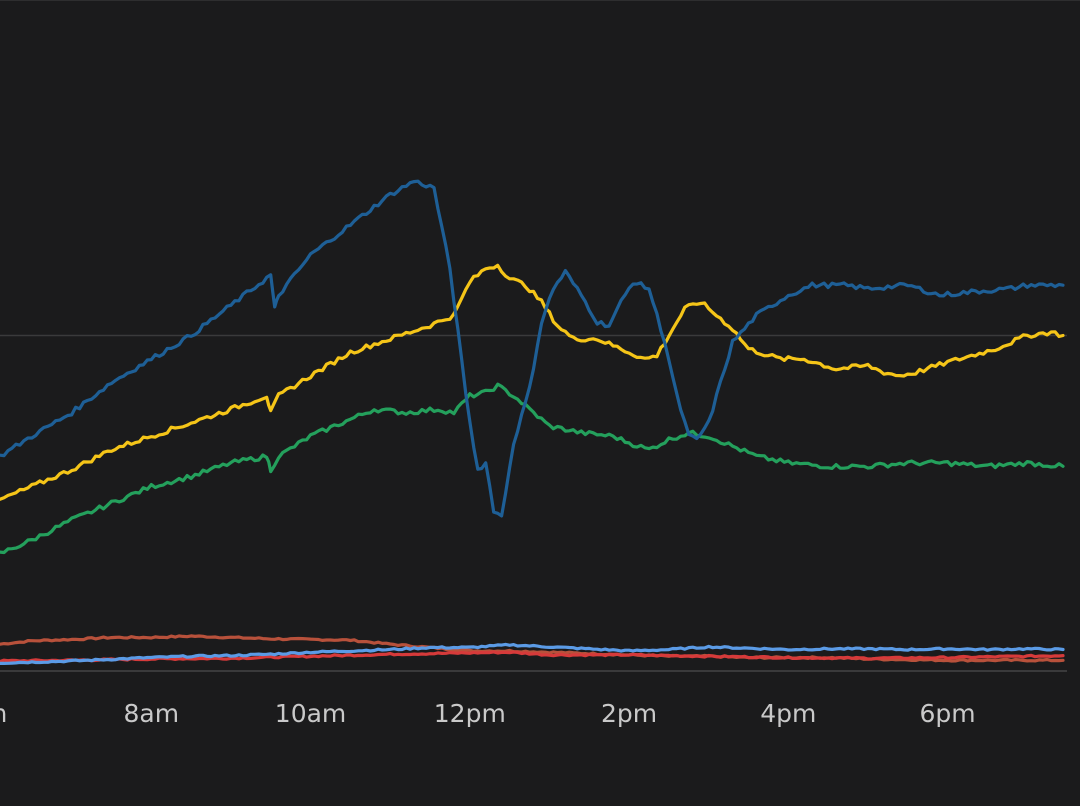 The width and height of the screenshot is (1080, 806). What do you see at coordinates (947, 713) in the screenshot?
I see `x-tick-label: 6pm` at bounding box center [947, 713].